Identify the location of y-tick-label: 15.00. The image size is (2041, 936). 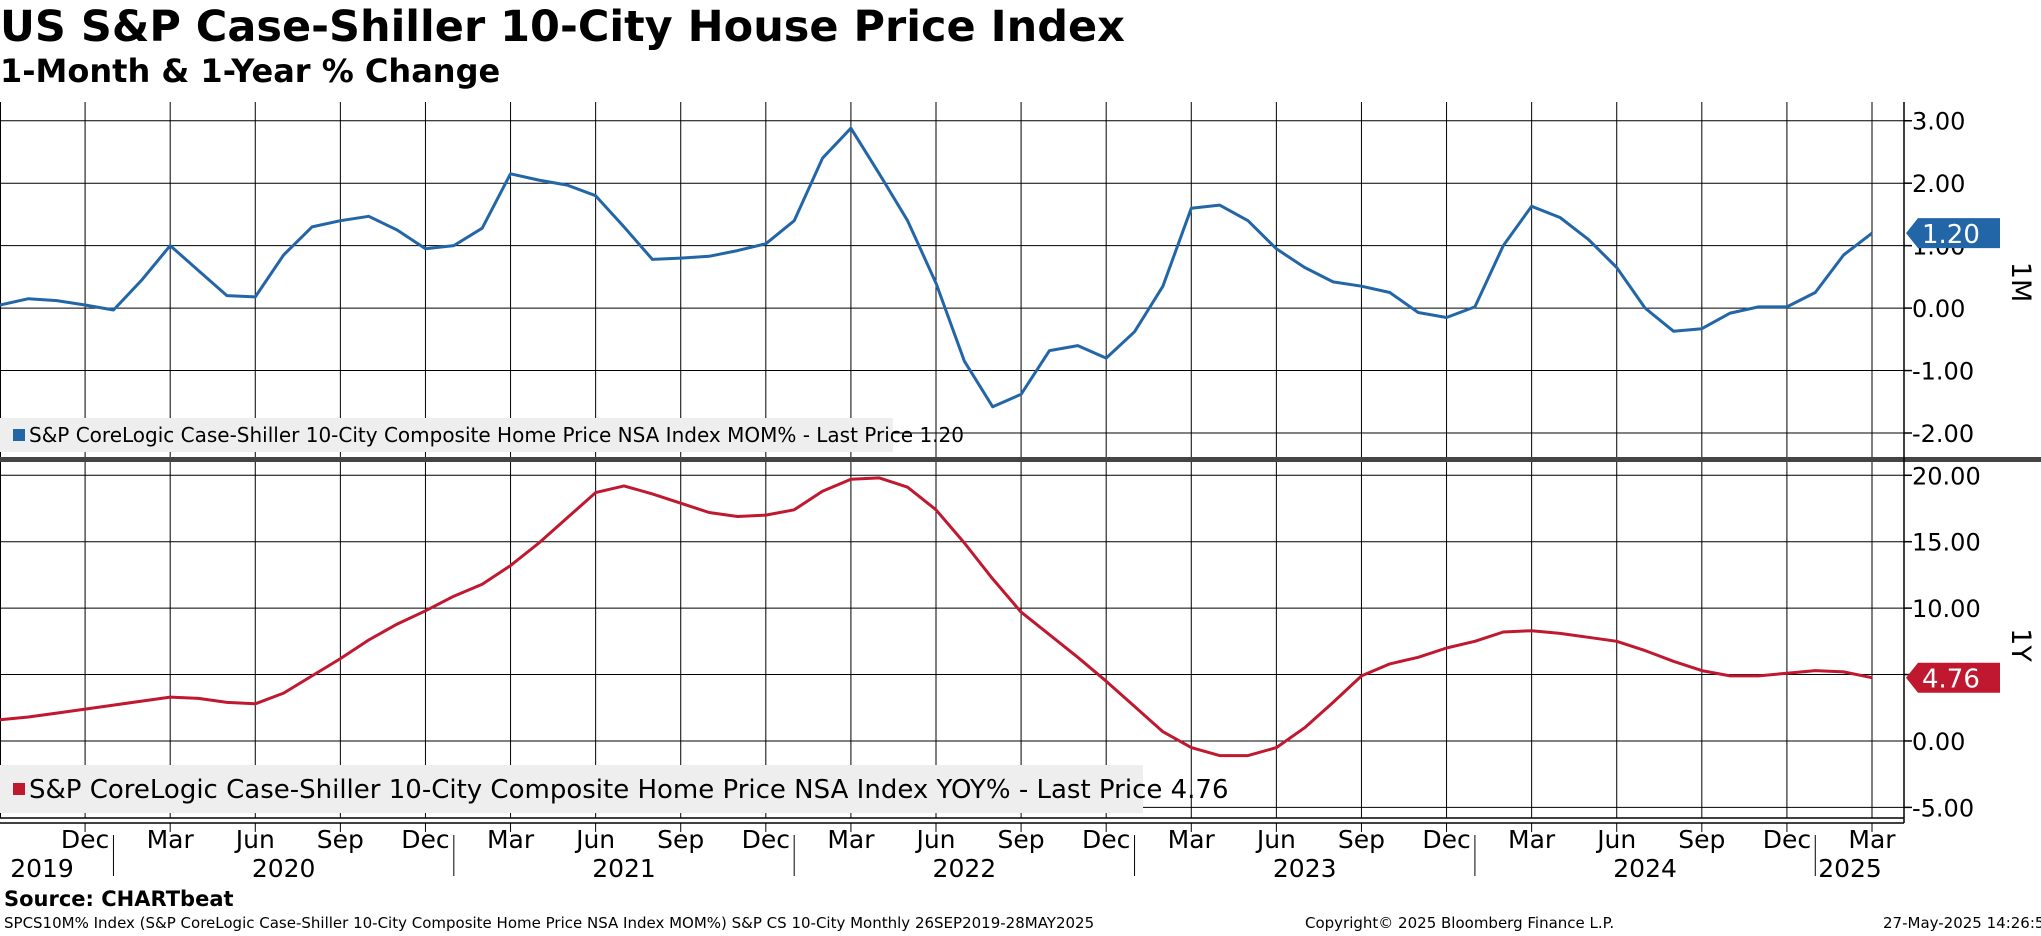
(1946, 543).